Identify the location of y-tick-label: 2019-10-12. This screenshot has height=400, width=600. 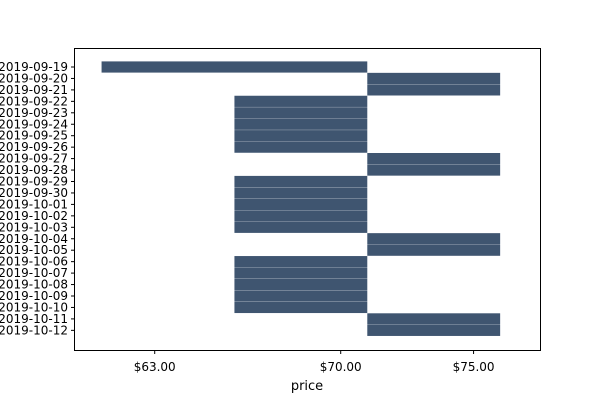
(34, 330).